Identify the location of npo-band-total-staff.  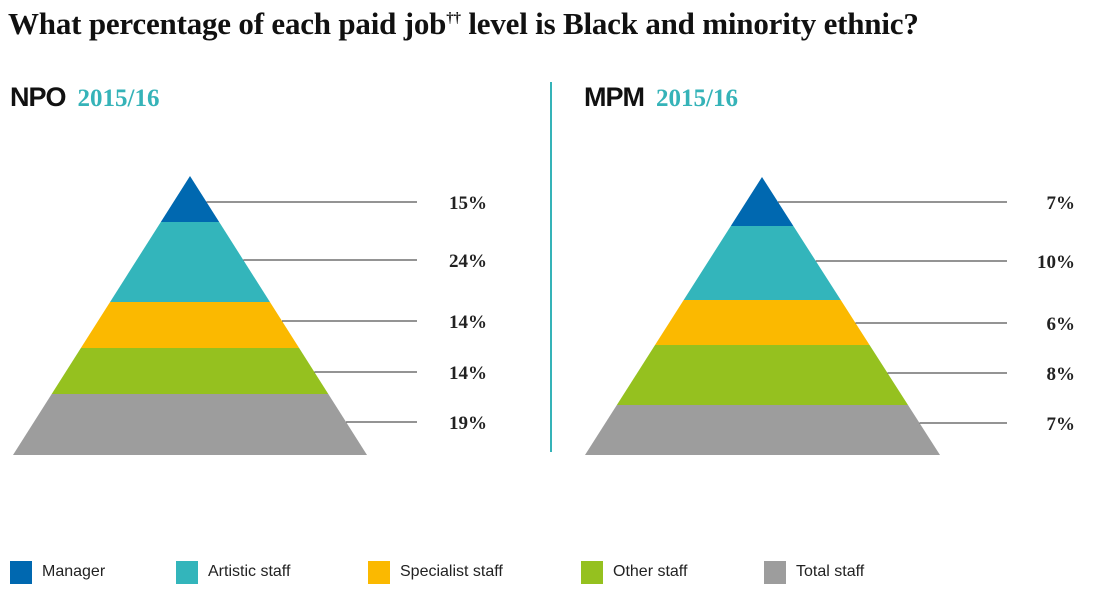
(190, 424).